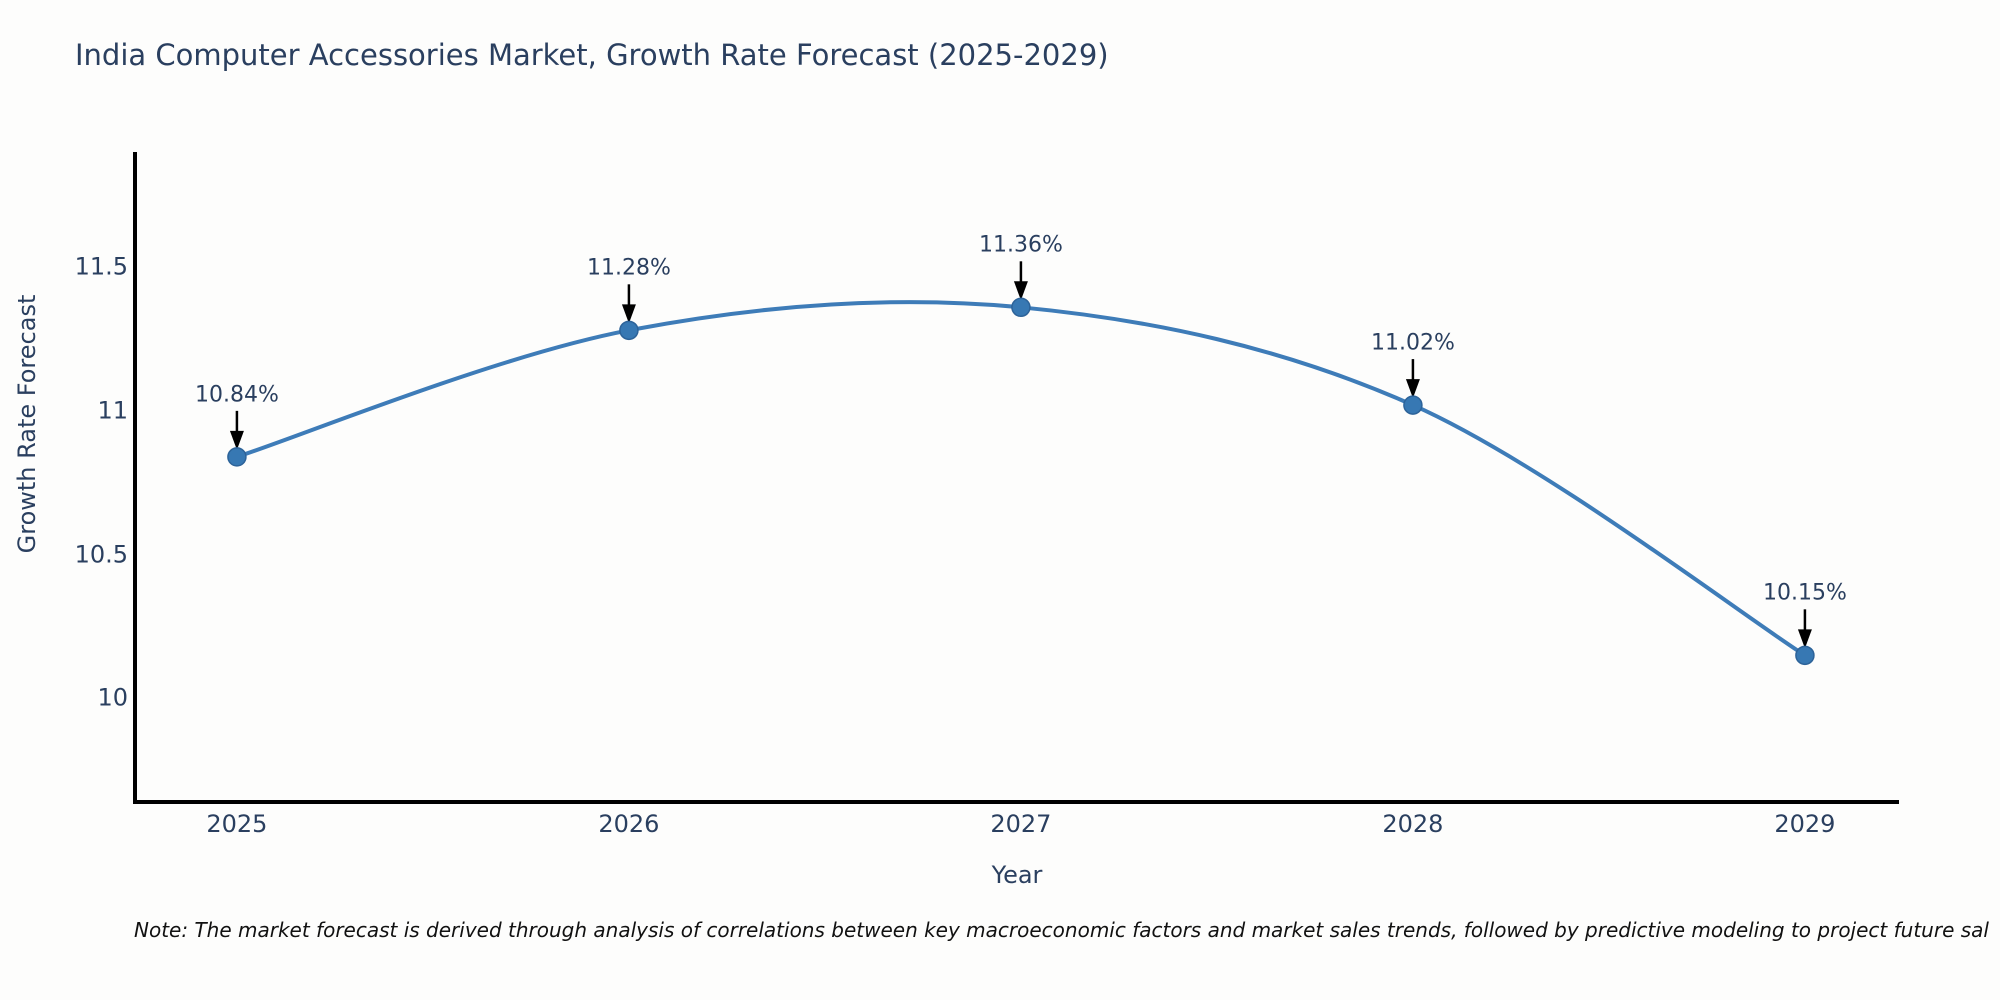  I want to click on point-value-label: 11.28%, so click(628, 268).